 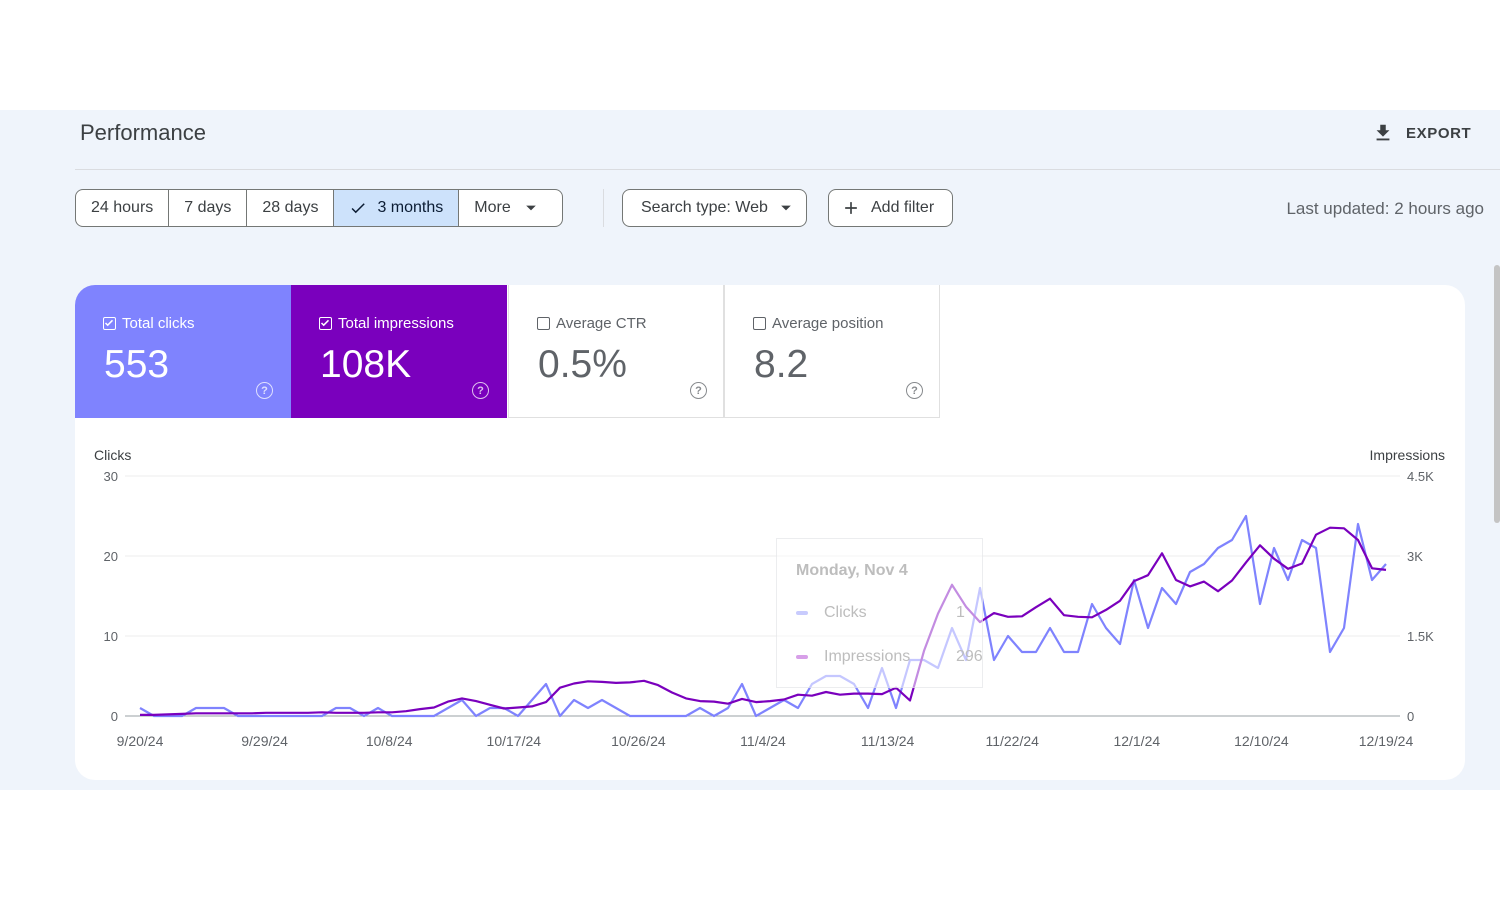 I want to click on x-tick-label: 9/20/24, so click(x=140, y=741).